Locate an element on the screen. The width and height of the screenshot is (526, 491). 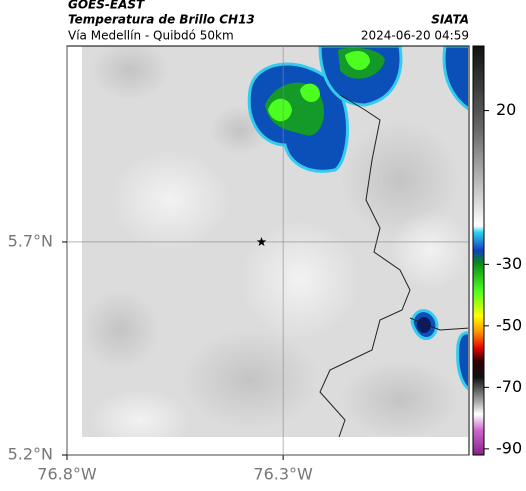
colorbar-tick-label: -70 is located at coordinates (509, 386).